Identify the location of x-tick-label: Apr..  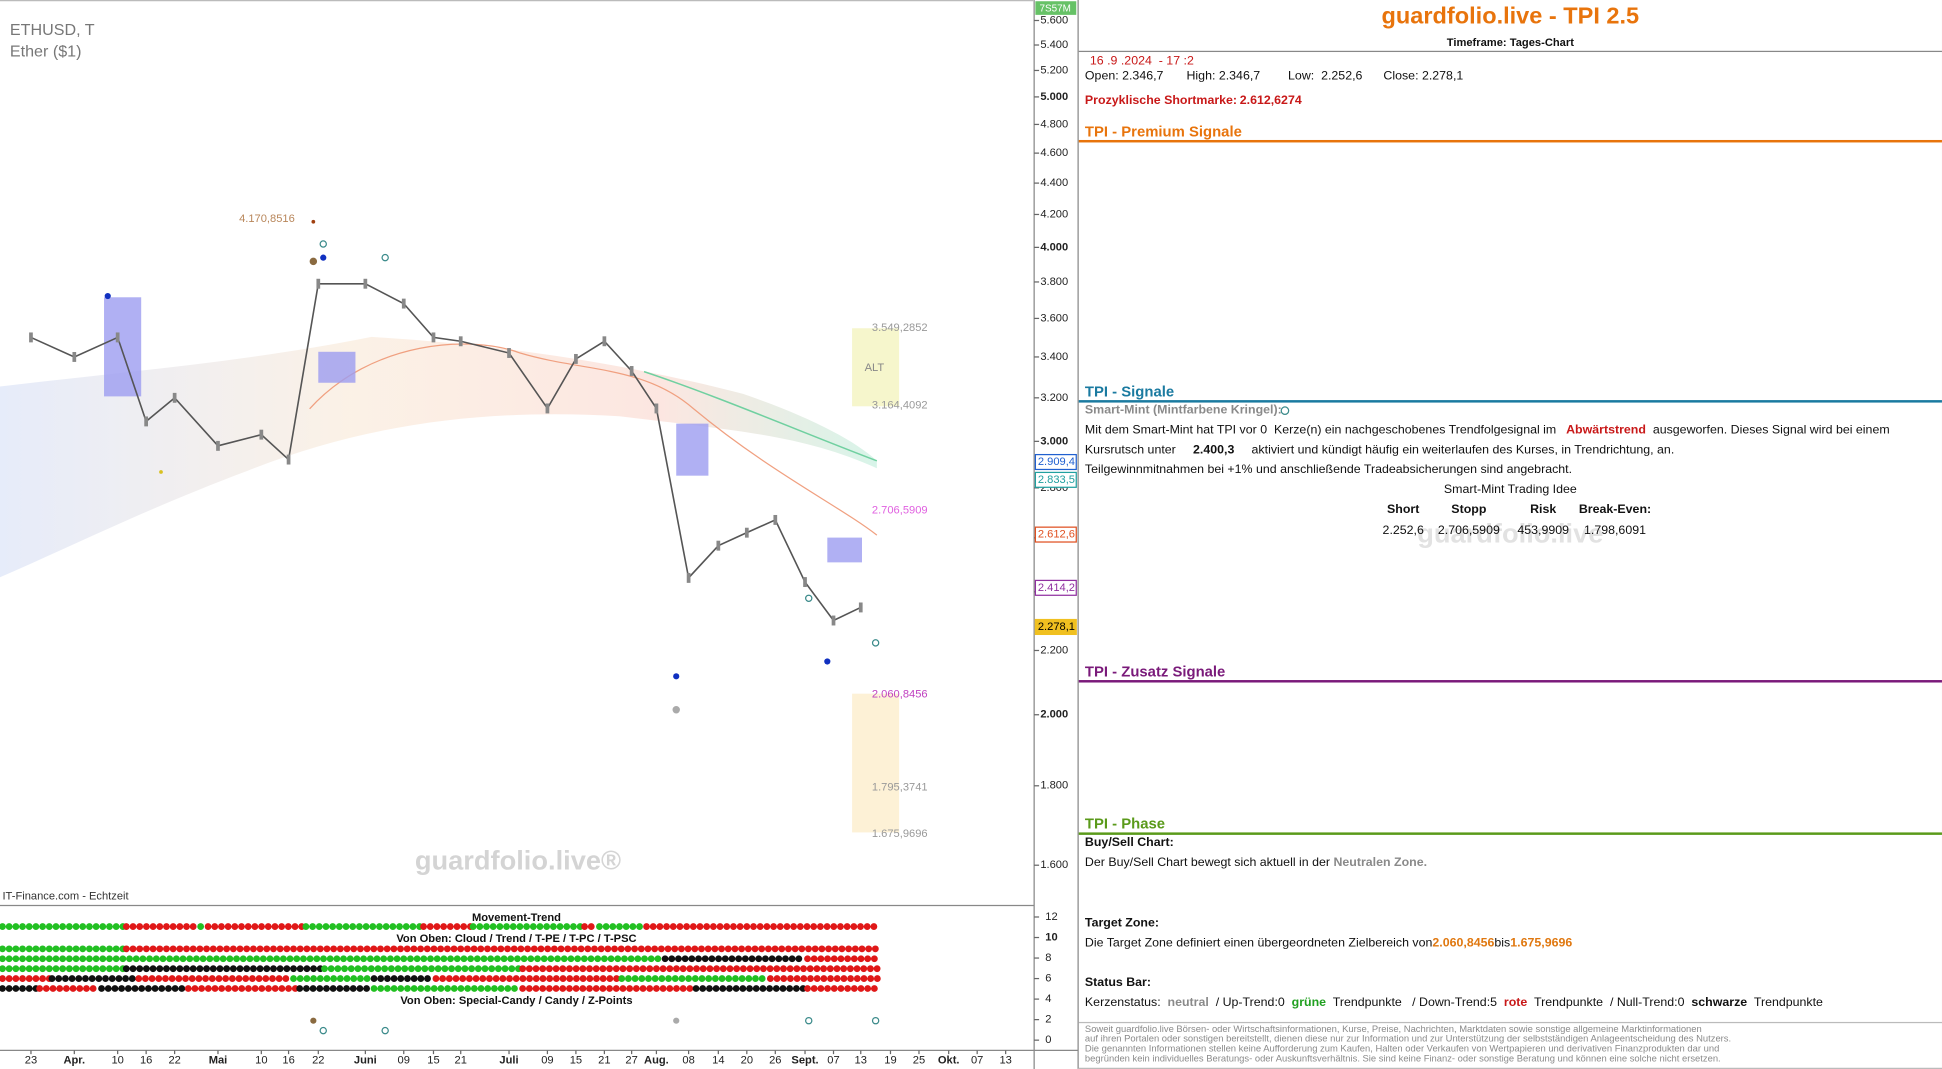
(74, 1060).